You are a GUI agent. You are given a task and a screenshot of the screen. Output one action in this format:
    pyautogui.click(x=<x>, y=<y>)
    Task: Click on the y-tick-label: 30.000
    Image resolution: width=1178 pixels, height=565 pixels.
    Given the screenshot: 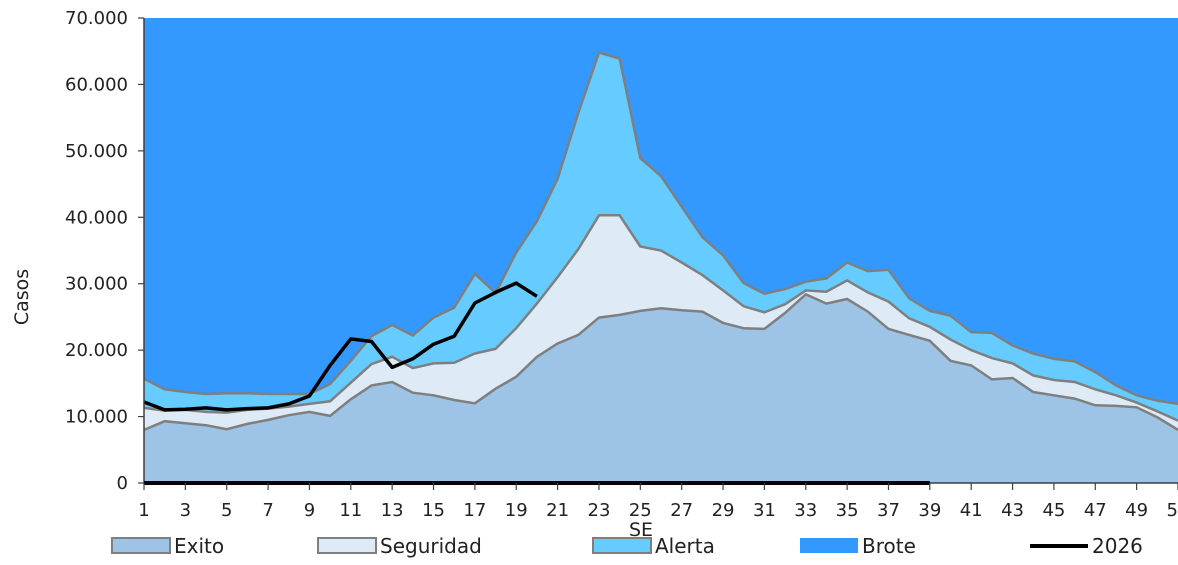 What is the action you would take?
    pyautogui.click(x=96, y=284)
    